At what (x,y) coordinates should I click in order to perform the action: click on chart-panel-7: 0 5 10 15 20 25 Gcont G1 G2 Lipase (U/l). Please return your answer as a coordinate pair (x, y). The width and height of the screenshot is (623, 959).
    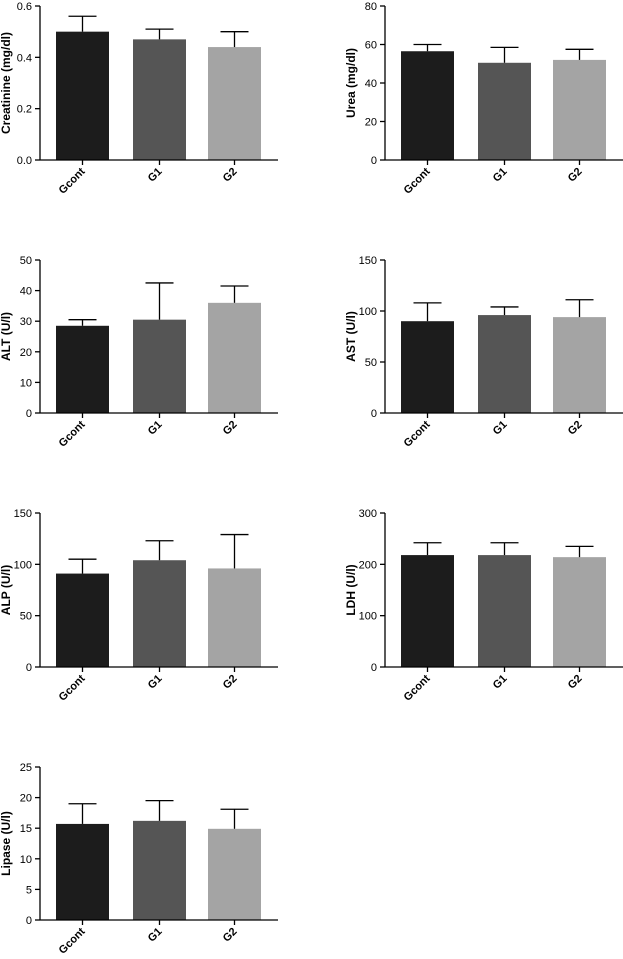
    Looking at the image, I should click on (139, 859).